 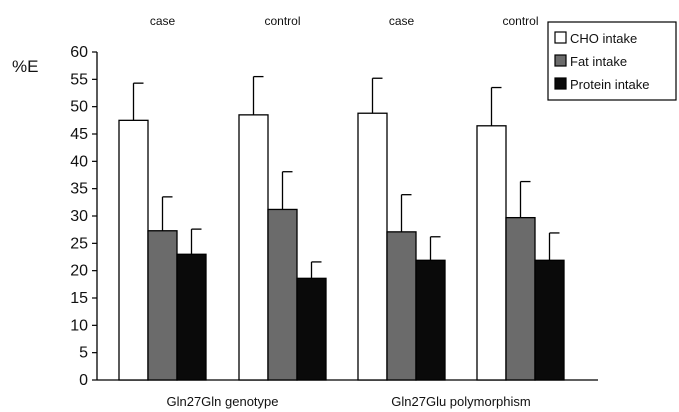 What do you see at coordinates (79, 298) in the screenshot?
I see `y-tick-label: 15` at bounding box center [79, 298].